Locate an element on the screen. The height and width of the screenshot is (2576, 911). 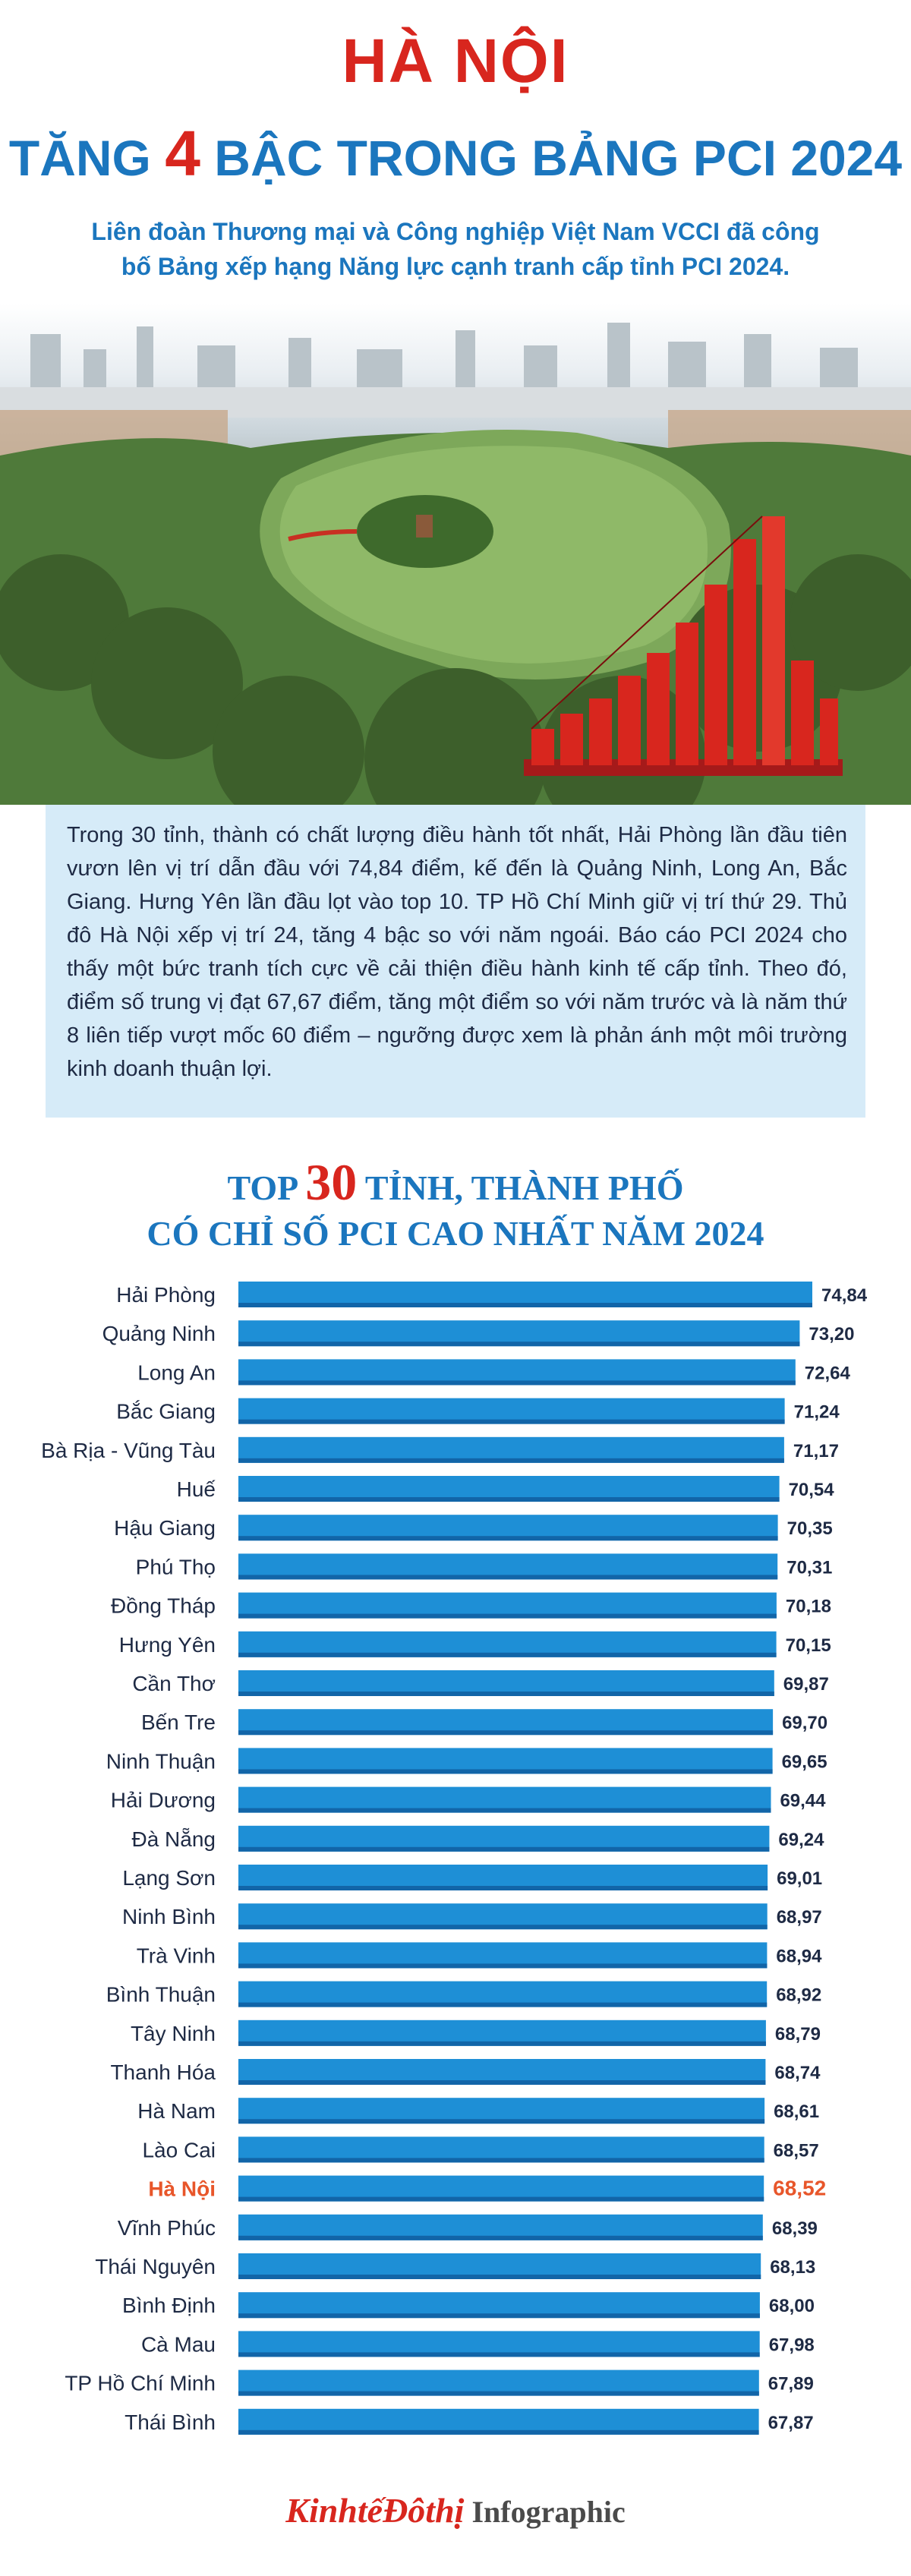
title-suffix: BẬC TRONG BẢNG PCI 2024 is located at coordinates (551, 158).